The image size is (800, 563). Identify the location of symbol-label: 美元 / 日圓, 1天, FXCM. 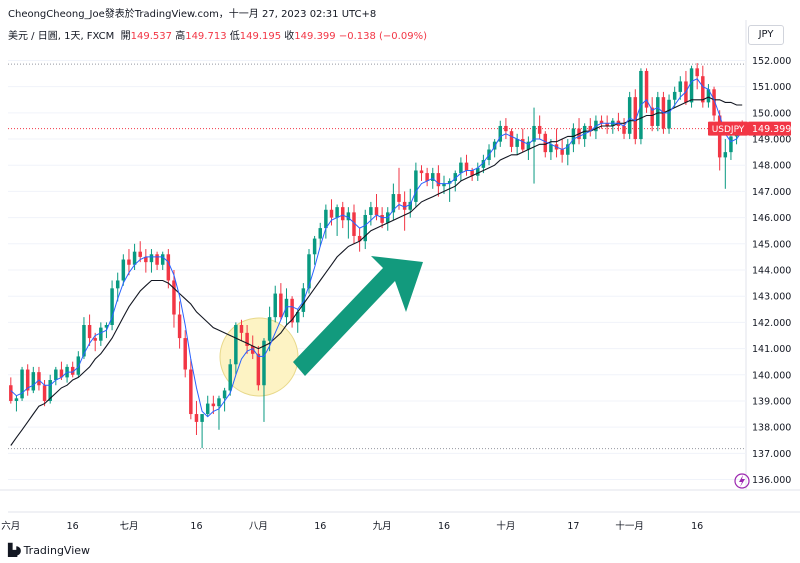
(61, 36).